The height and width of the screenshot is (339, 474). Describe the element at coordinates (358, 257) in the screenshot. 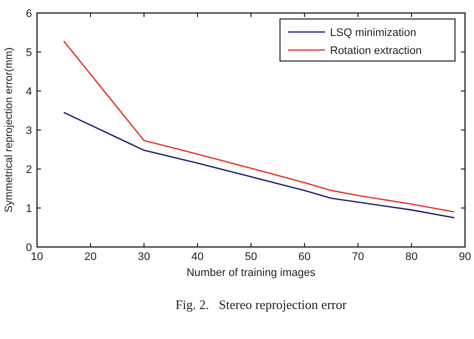

I see `x-tick-label: 70` at that location.